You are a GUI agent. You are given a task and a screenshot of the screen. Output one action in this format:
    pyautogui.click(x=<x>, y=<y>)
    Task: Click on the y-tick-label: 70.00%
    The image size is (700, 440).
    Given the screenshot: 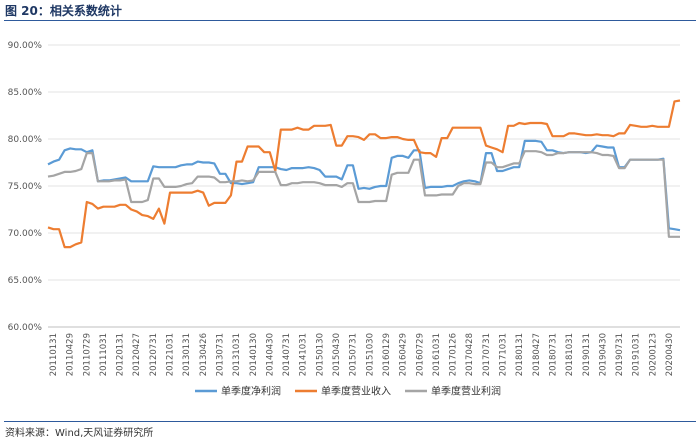 What is the action you would take?
    pyautogui.click(x=25, y=234)
    